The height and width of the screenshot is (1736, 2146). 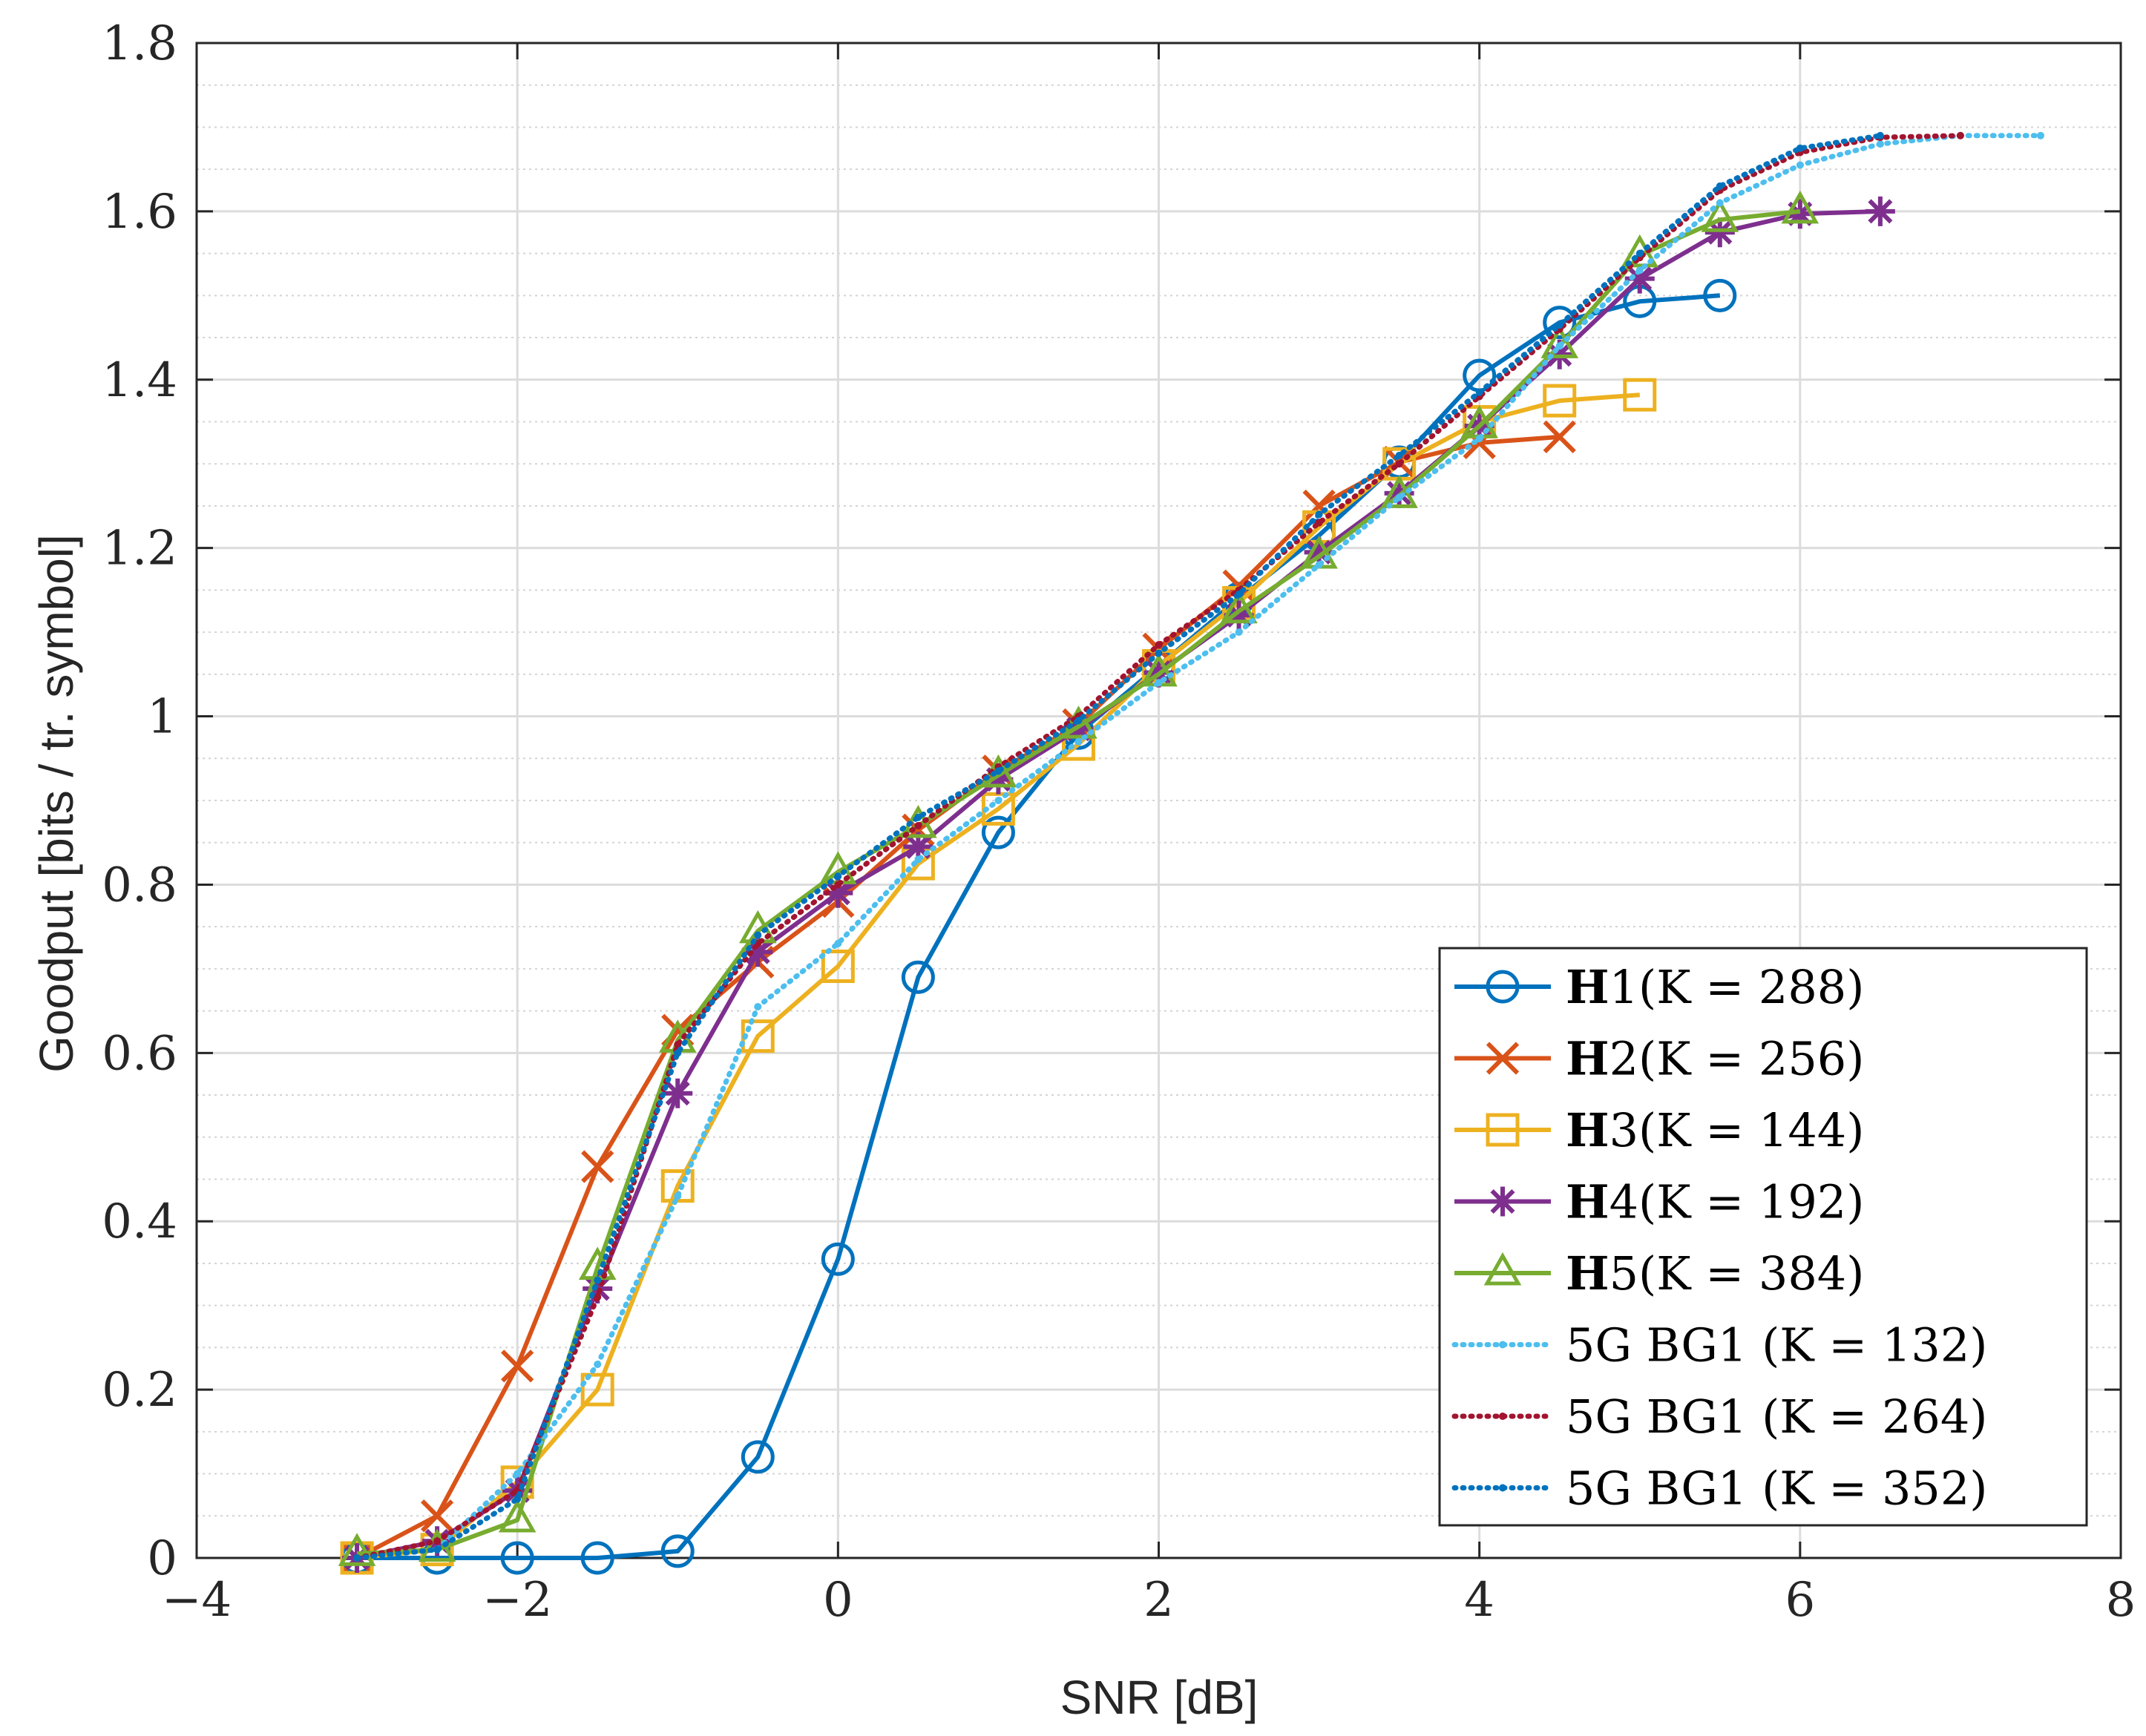 What do you see at coordinates (1159, 1698) in the screenshot?
I see `x-axis-label: SNR [dB]` at bounding box center [1159, 1698].